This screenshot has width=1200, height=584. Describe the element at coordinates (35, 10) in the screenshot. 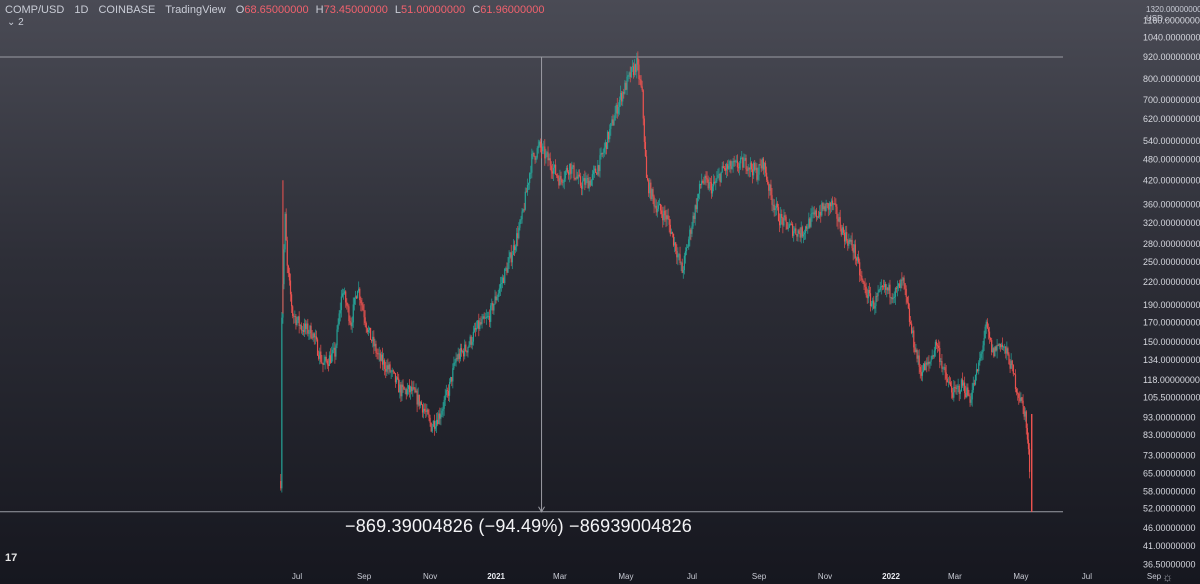

I see `symbol-label: COMP/USD` at that location.